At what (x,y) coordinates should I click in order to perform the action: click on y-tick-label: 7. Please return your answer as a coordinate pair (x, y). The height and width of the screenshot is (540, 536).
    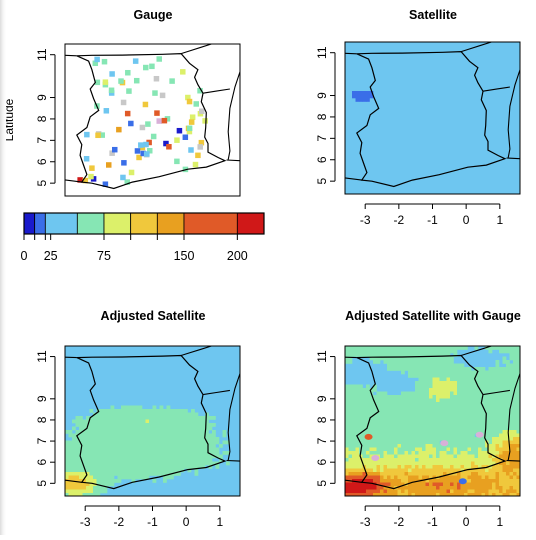
    Looking at the image, I should click on (322, 138).